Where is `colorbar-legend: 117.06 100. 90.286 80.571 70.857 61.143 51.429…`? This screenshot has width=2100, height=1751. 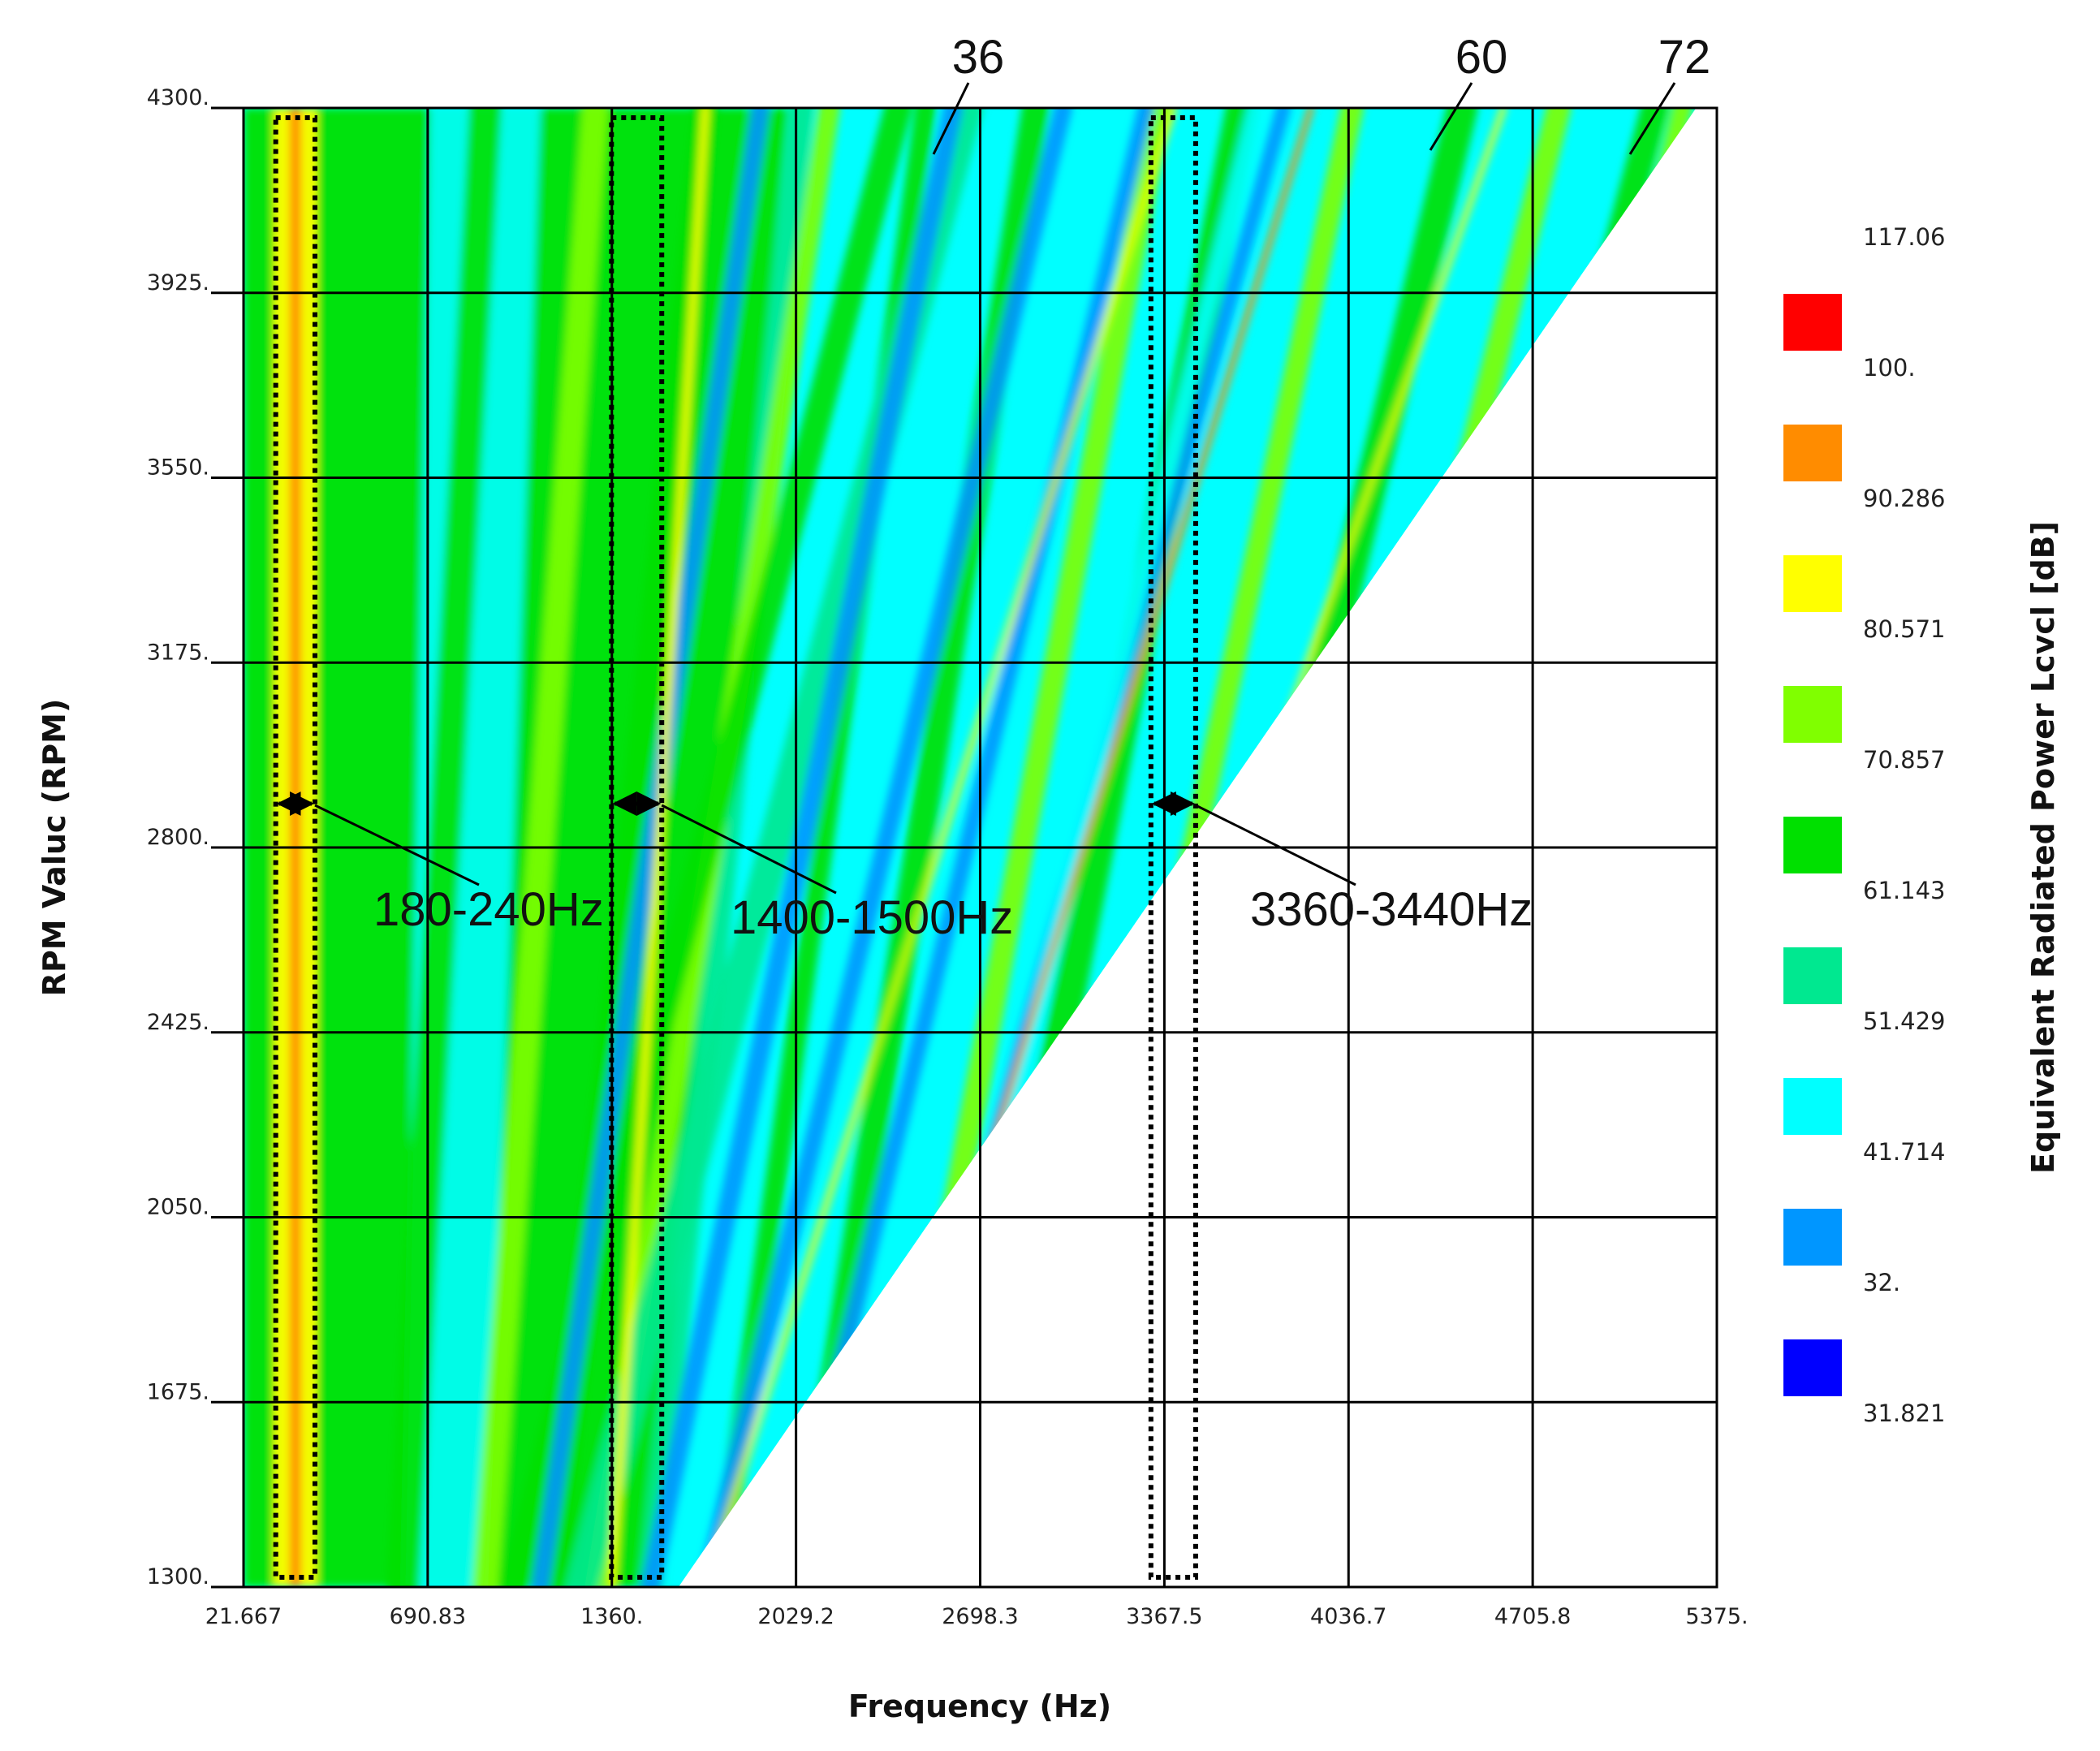
colorbar-legend: 117.06 100. 90.286 80.571 70.857 61.143 51.429… is located at coordinates (1864, 825).